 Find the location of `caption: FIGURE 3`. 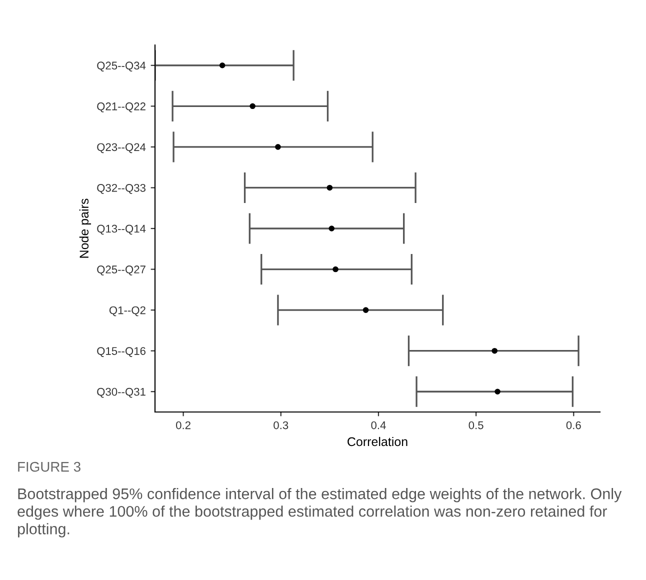

caption: FIGURE 3 is located at coordinates (49, 467).